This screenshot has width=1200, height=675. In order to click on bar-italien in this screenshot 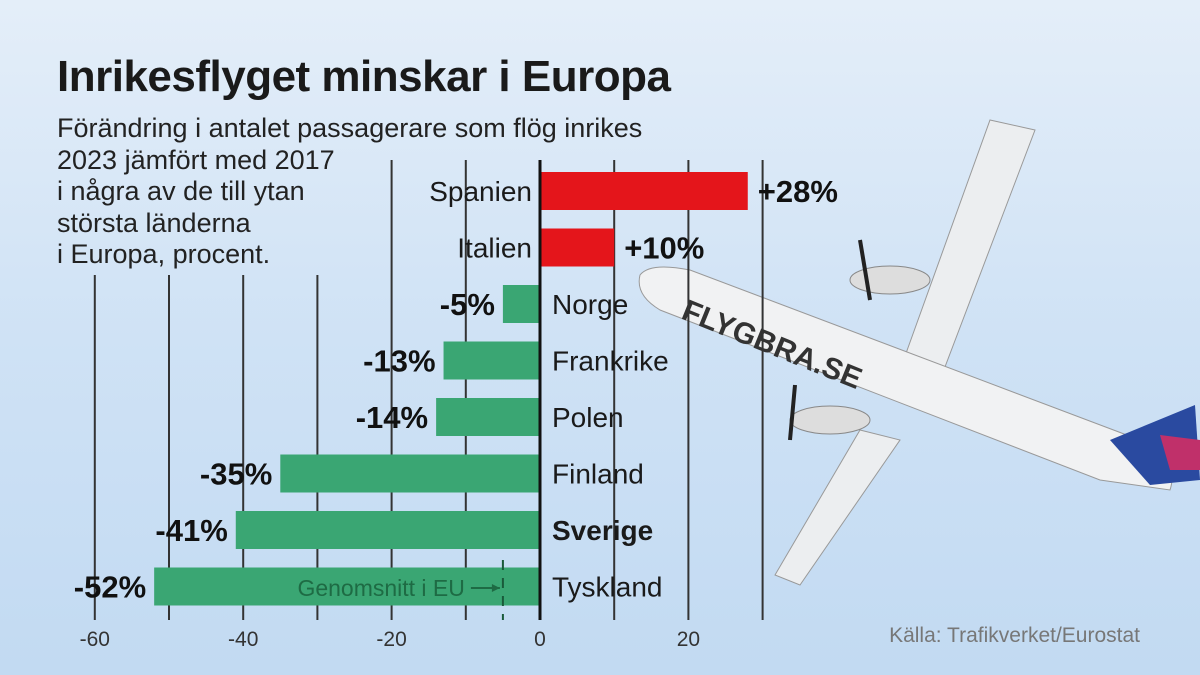, I will do `click(577, 247)`.